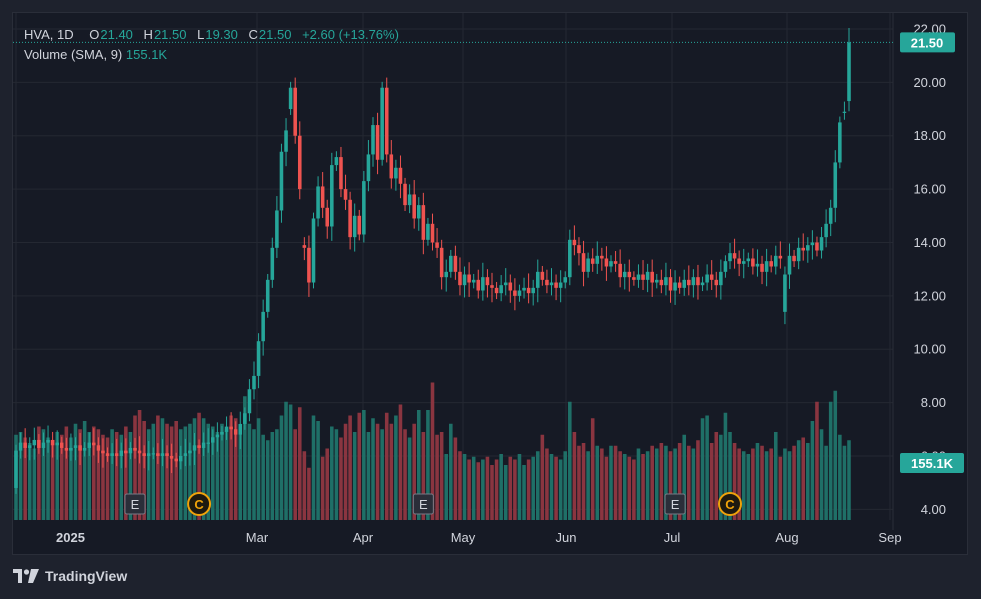 The height and width of the screenshot is (599, 981). What do you see at coordinates (70, 576) in the screenshot?
I see `tradingview-brand: TradingView` at bounding box center [70, 576].